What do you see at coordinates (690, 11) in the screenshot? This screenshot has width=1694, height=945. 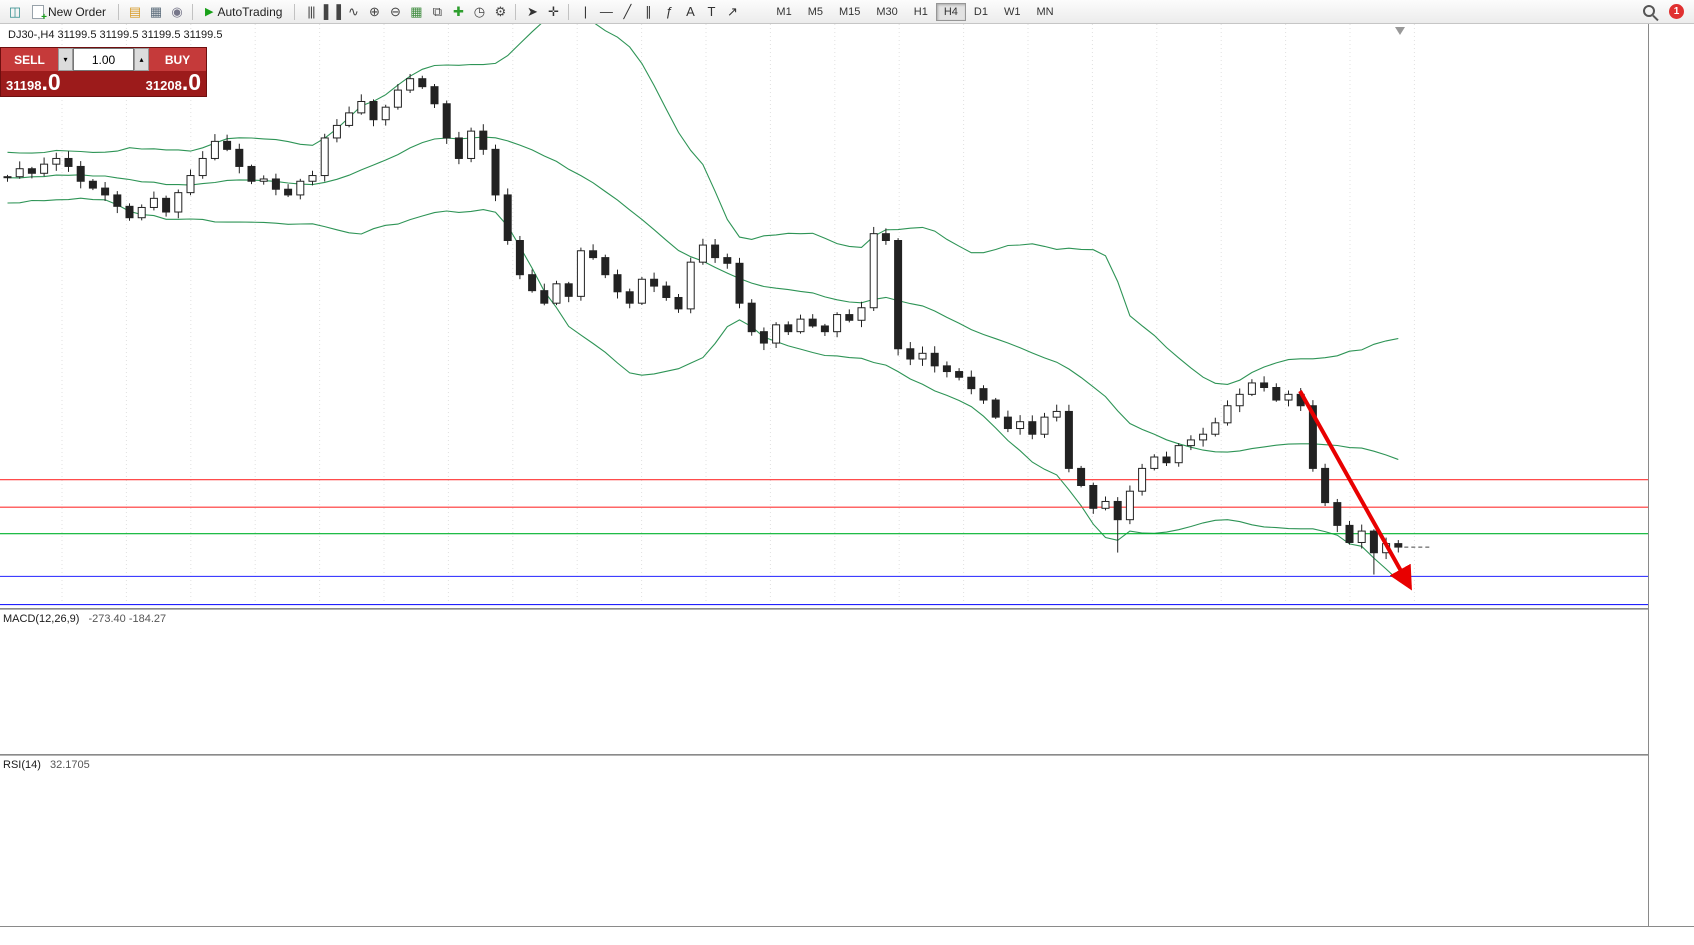 I see `text-tool-icon: A` at bounding box center [690, 11].